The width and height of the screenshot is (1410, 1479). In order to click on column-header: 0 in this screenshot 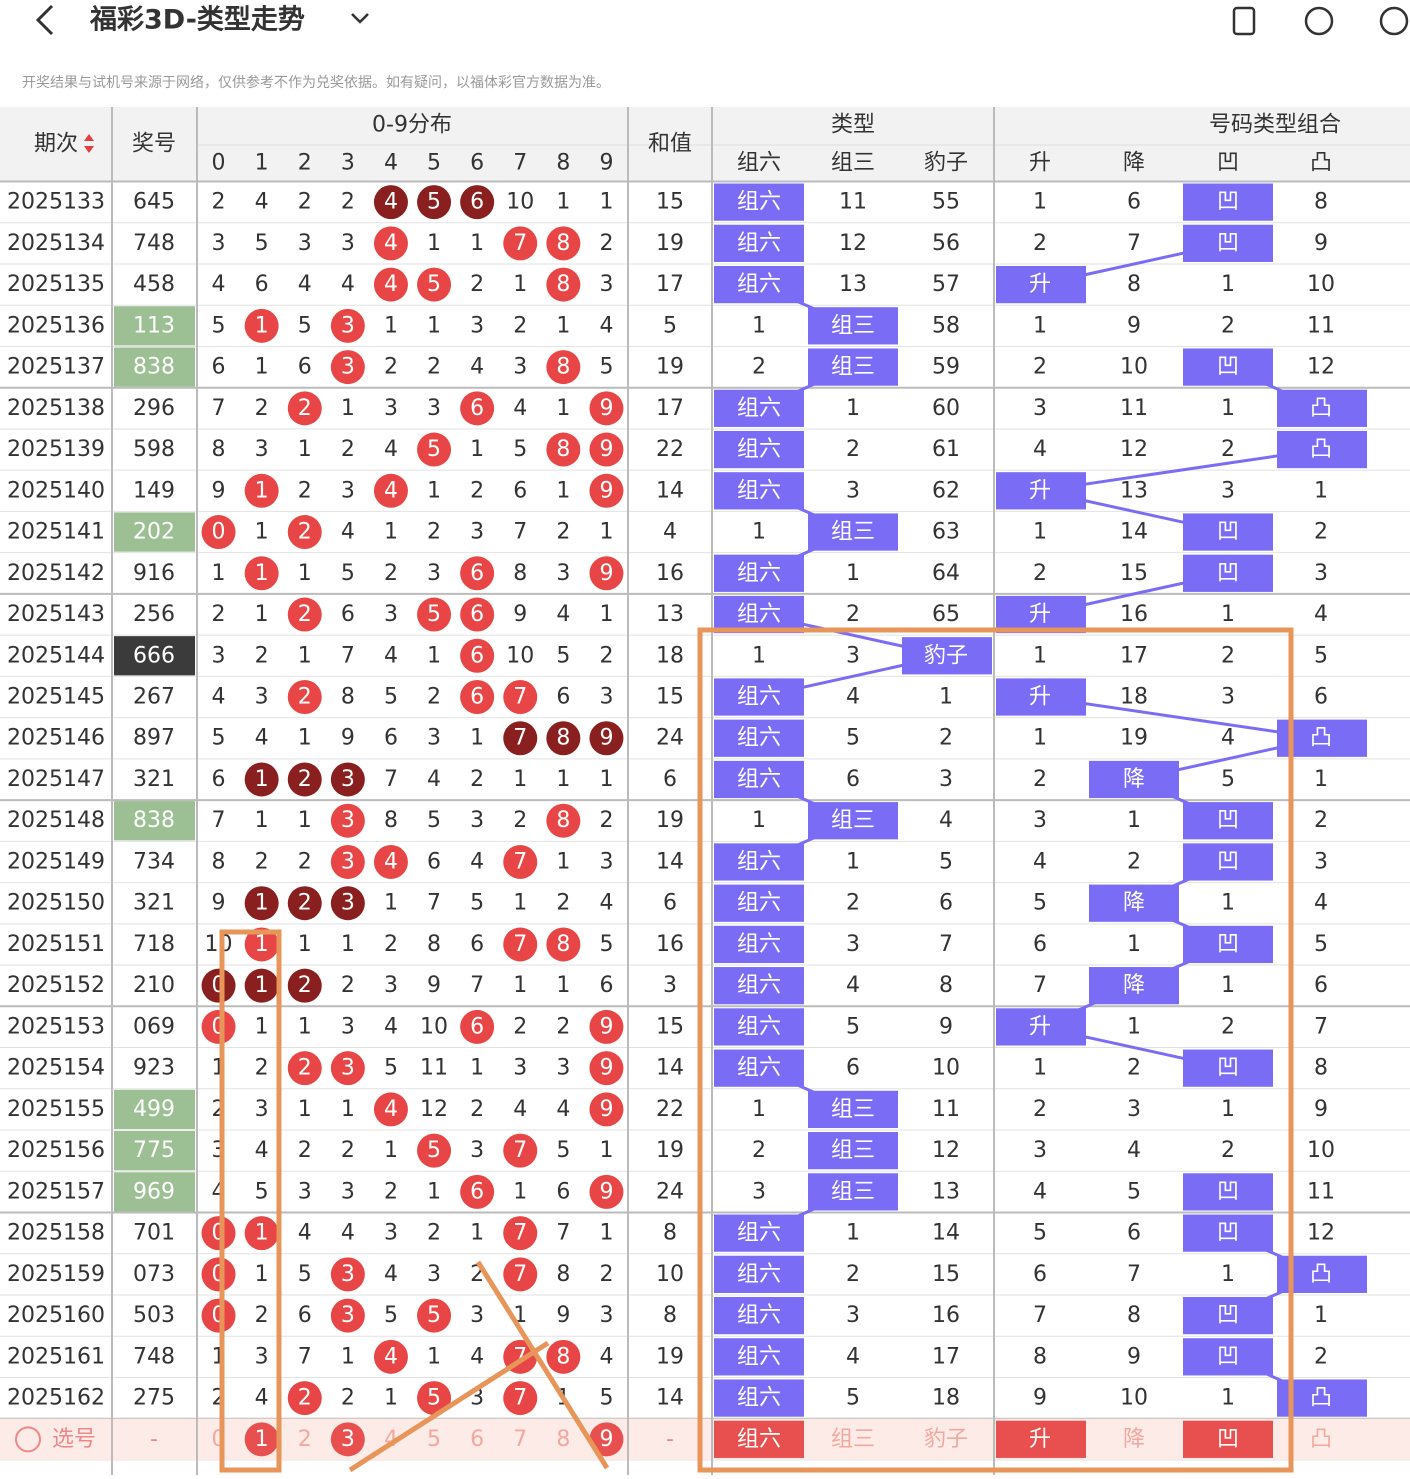, I will do `click(219, 163)`.